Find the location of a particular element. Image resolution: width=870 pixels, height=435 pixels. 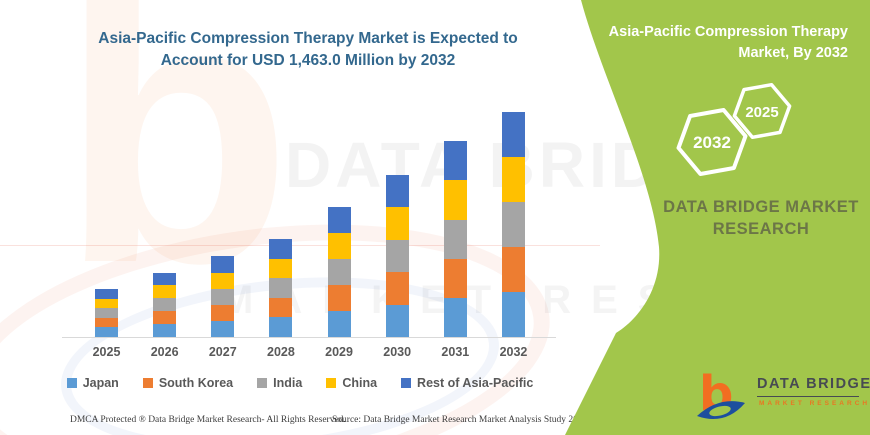

bar-2028 is located at coordinates (281, 288).